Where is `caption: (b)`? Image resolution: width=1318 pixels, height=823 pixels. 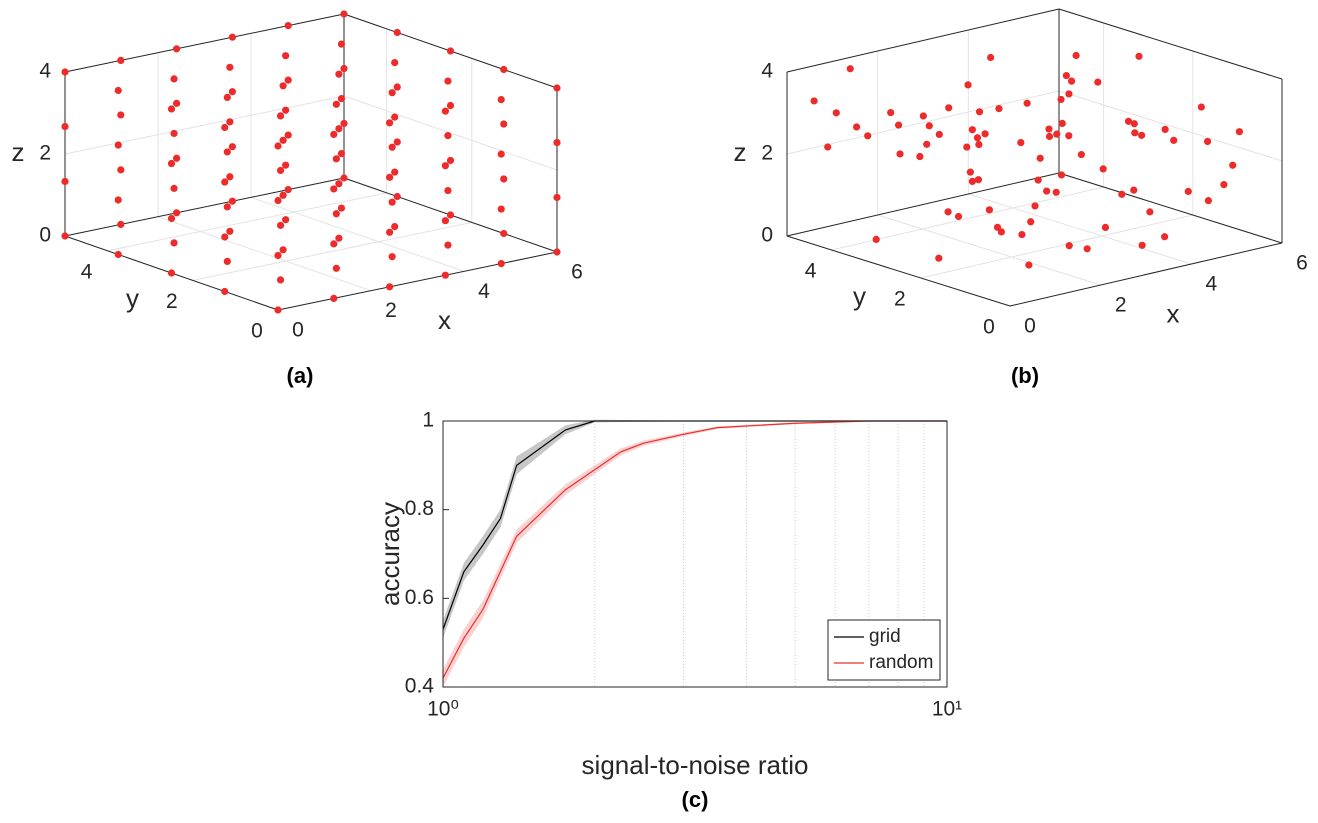
caption: (b) is located at coordinates (1025, 375).